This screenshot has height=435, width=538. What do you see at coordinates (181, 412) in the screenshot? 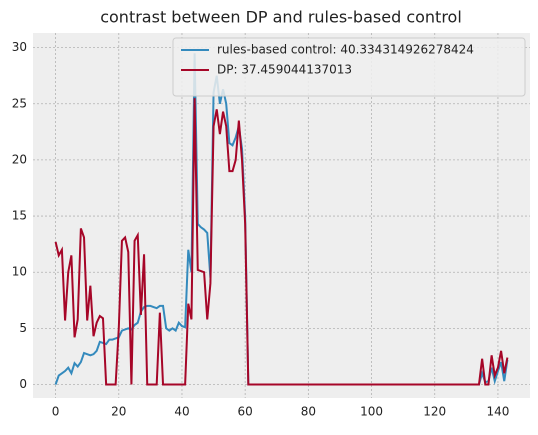
I see `x-tick-label: 40` at bounding box center [181, 412].